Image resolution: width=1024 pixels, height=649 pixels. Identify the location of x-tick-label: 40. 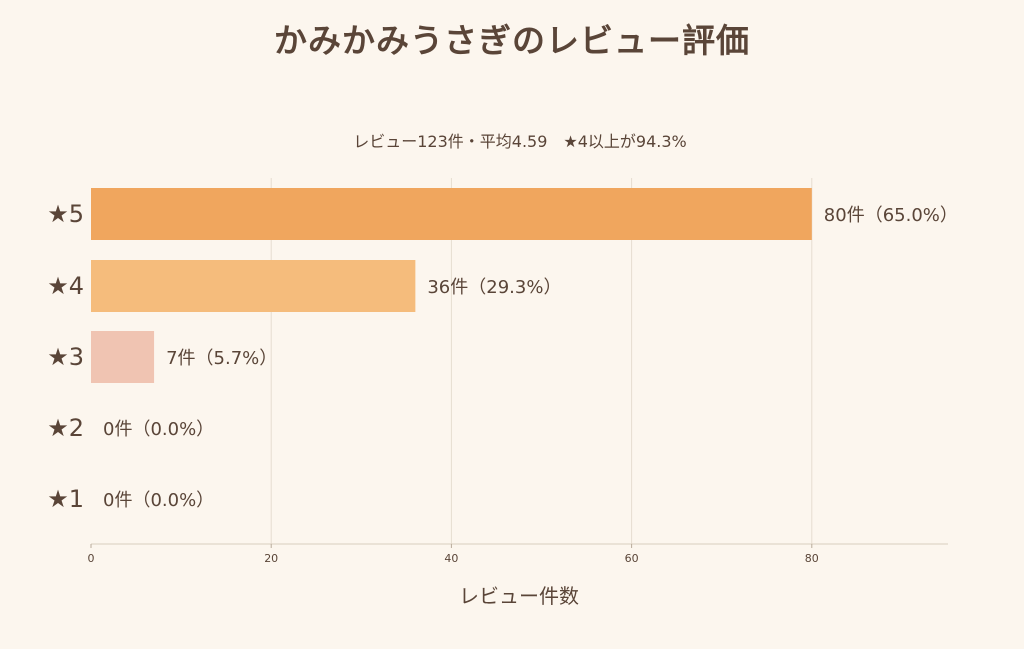
(451, 558).